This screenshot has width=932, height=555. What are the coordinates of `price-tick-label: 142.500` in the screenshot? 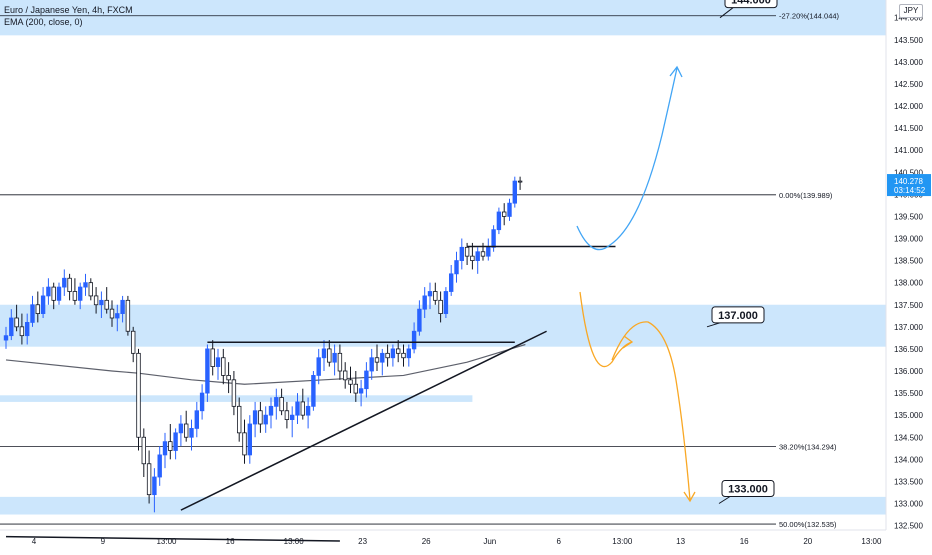 It's located at (908, 84).